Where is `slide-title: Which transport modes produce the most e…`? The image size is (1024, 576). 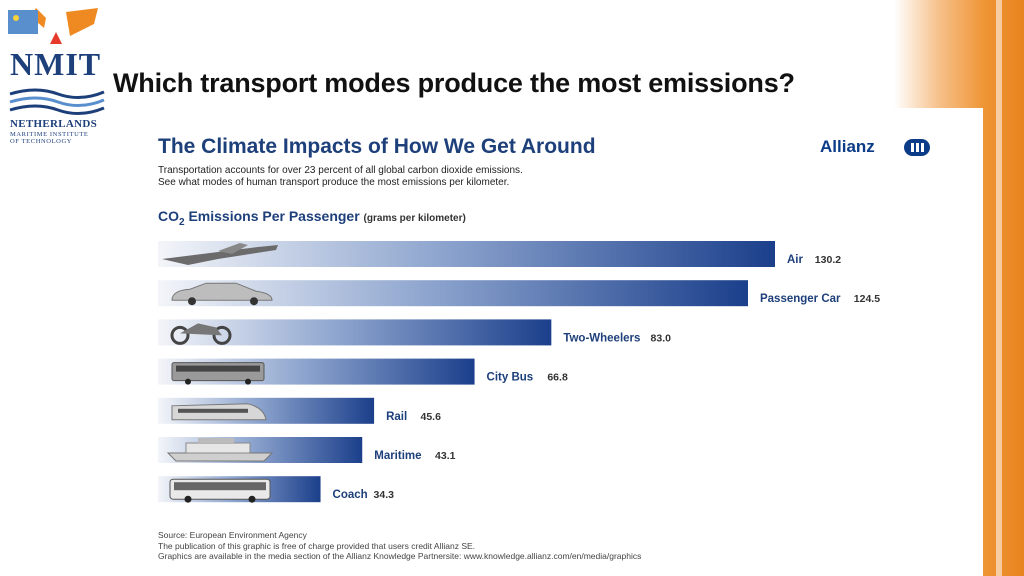 slide-title: Which transport modes produce the most e… is located at coordinates (454, 83).